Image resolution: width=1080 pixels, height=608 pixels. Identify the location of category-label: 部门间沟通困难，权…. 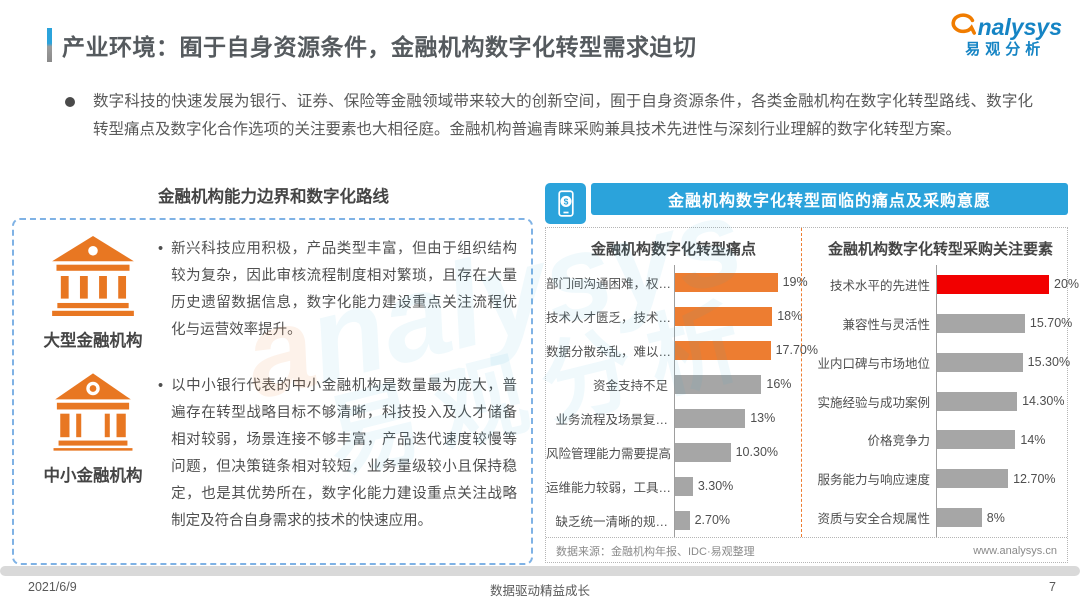
(609, 283).